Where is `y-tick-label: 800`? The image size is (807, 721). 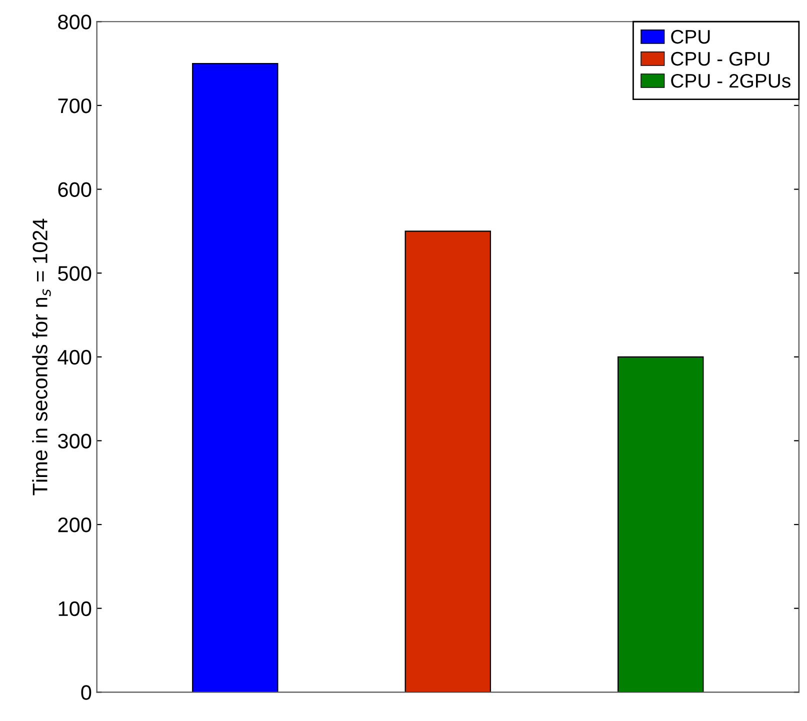
y-tick-label: 800 is located at coordinates (75, 22).